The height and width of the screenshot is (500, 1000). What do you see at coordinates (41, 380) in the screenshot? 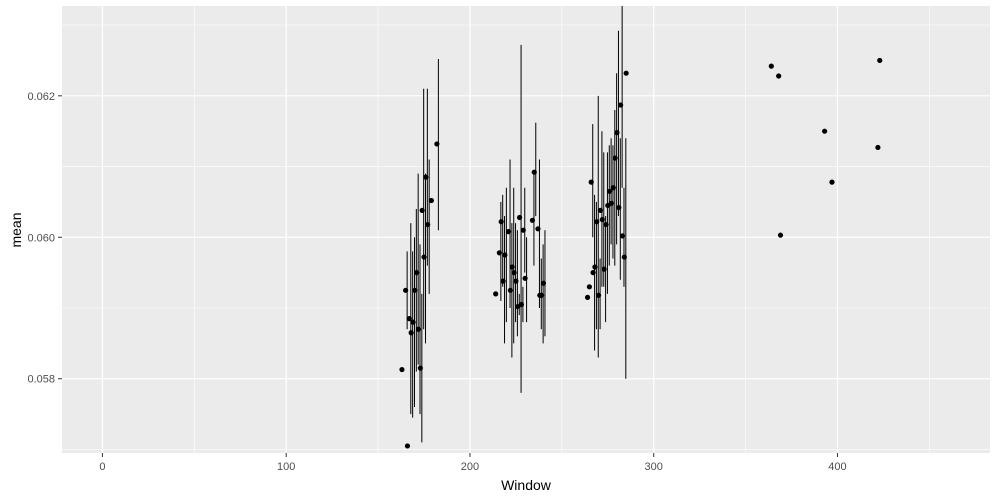
I see `y-tick-label: 0.058` at bounding box center [41, 380].